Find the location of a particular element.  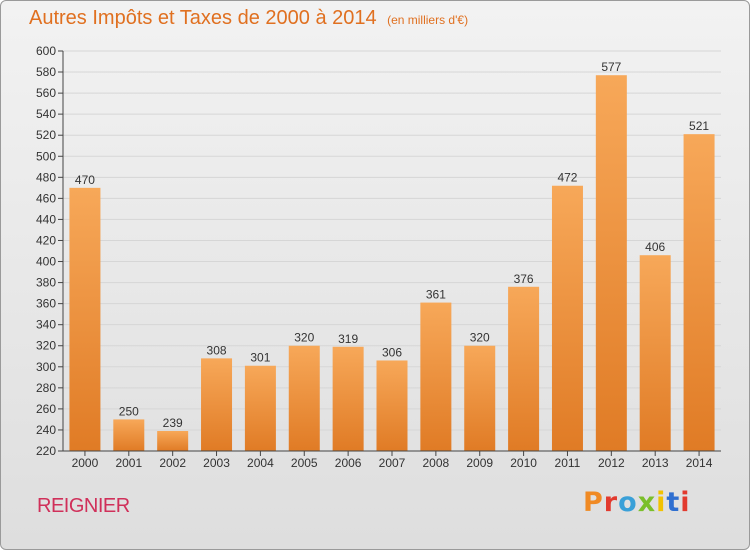

x-tick-label: 2012 is located at coordinates (611, 463).